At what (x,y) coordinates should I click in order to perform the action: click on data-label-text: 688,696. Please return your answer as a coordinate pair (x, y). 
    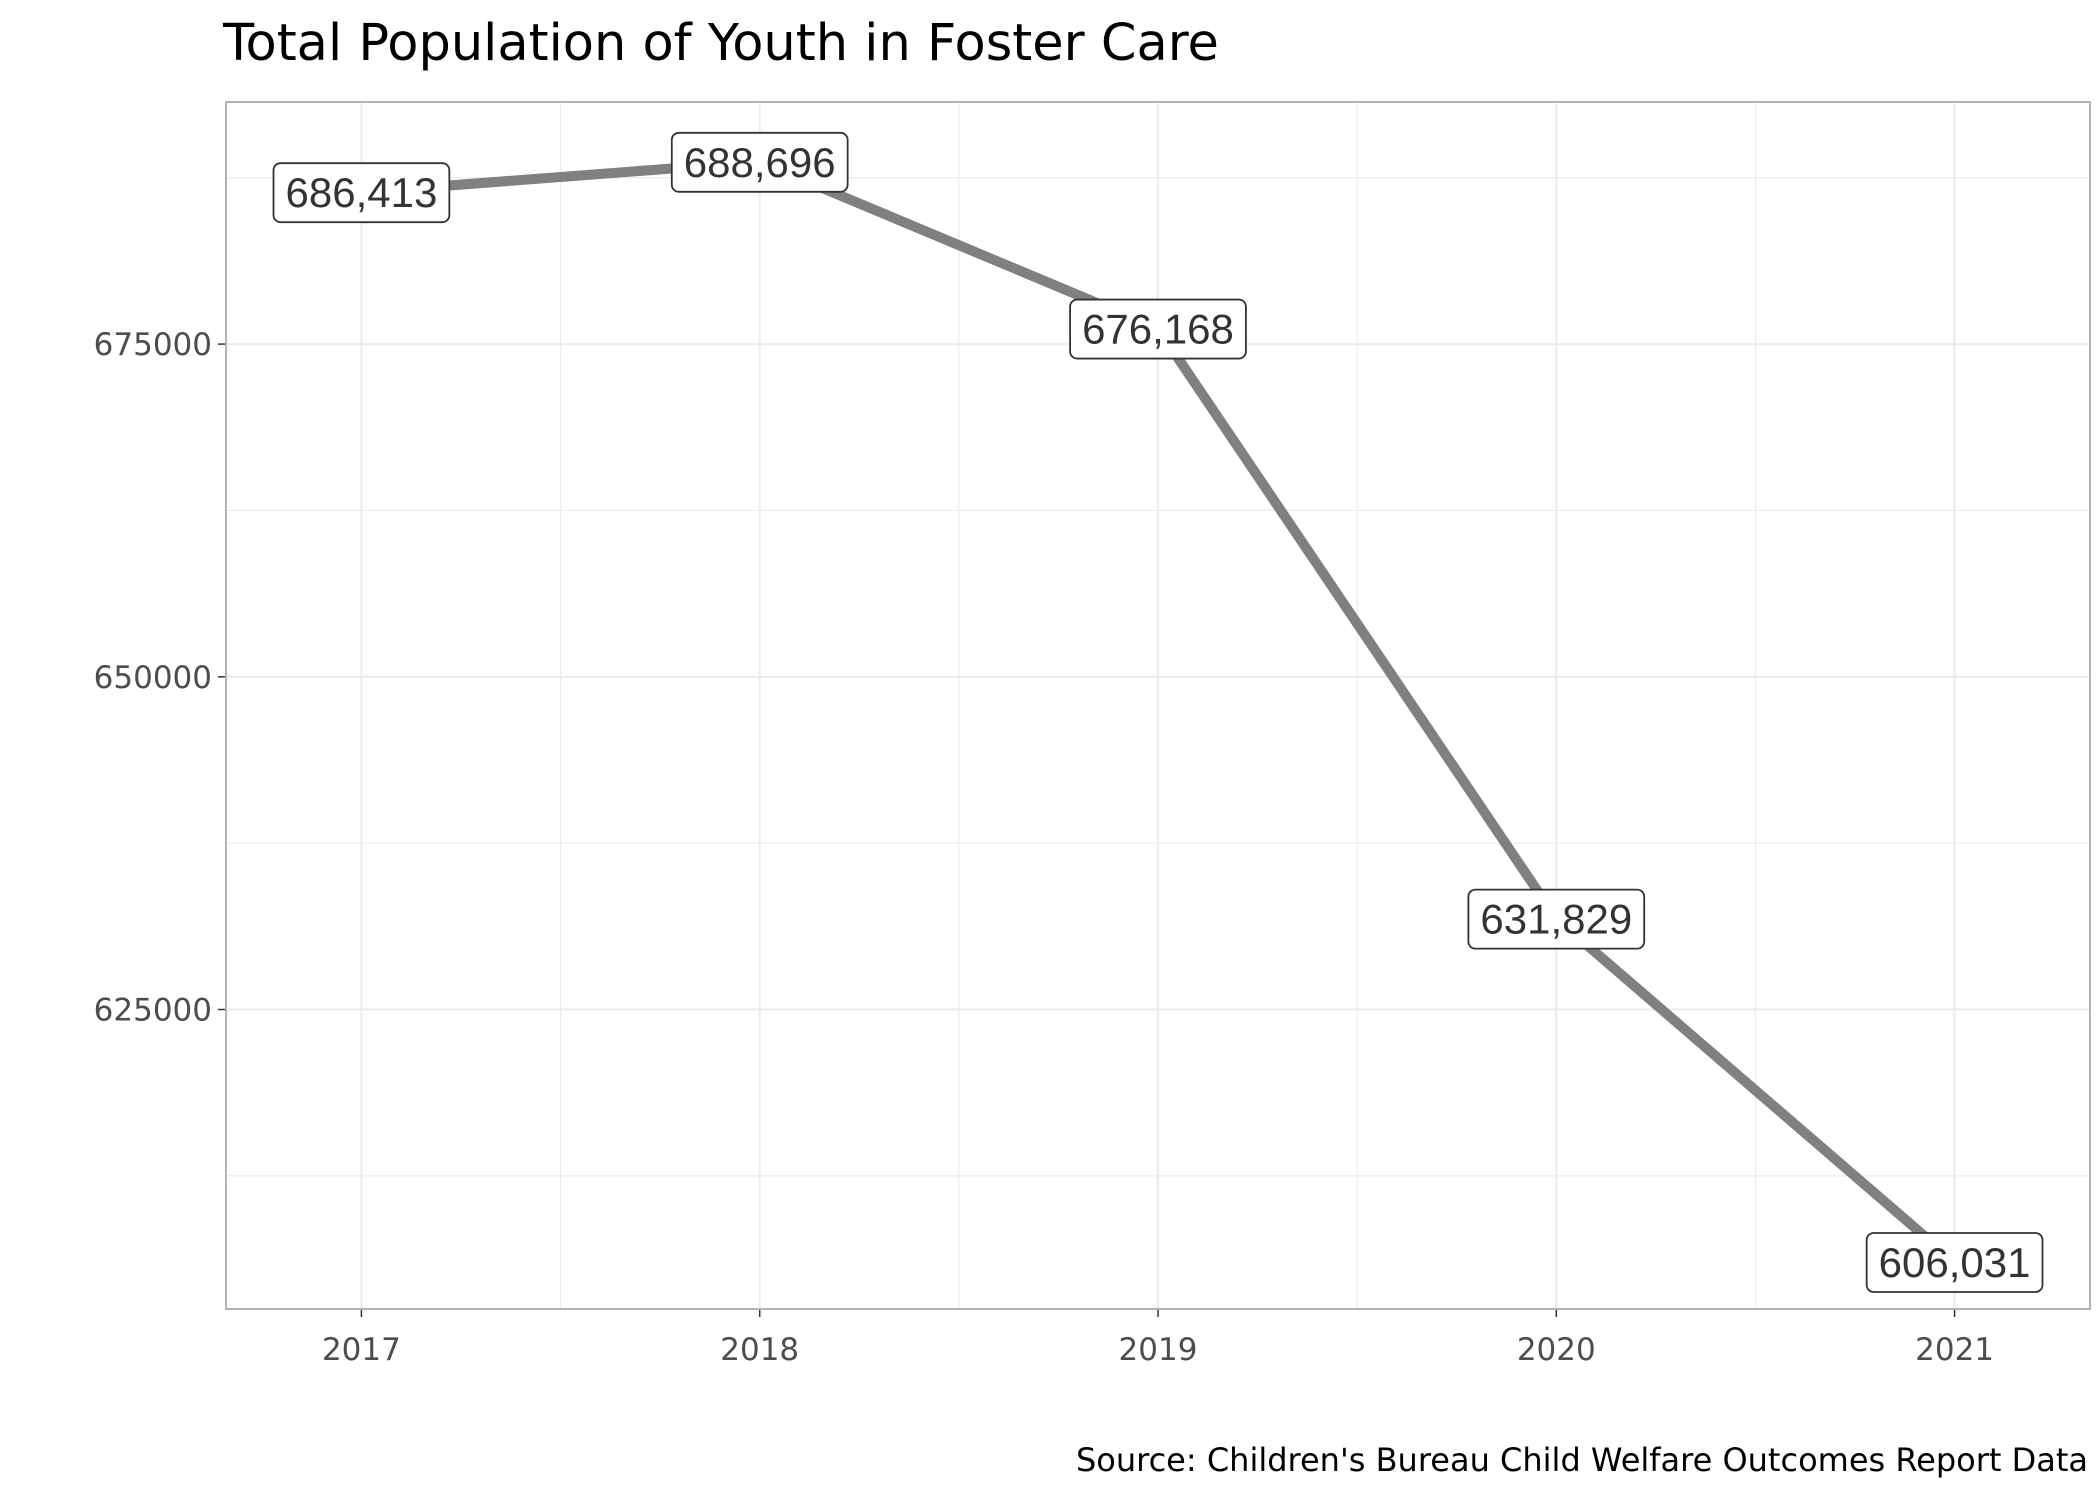
    Looking at the image, I should click on (760, 162).